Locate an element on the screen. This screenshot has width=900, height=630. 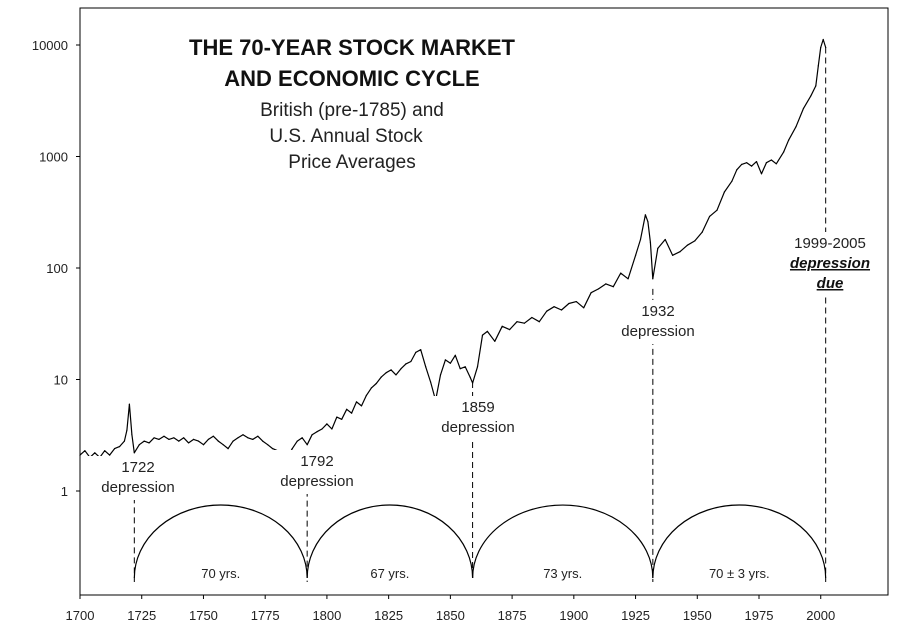
cycle-length-label: 70 ± 3 yrs. is located at coordinates (739, 573).